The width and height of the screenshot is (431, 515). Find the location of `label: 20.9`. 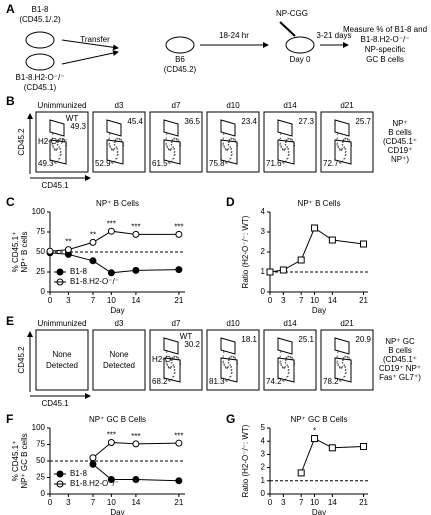

label: 20.9 is located at coordinates (363, 339).